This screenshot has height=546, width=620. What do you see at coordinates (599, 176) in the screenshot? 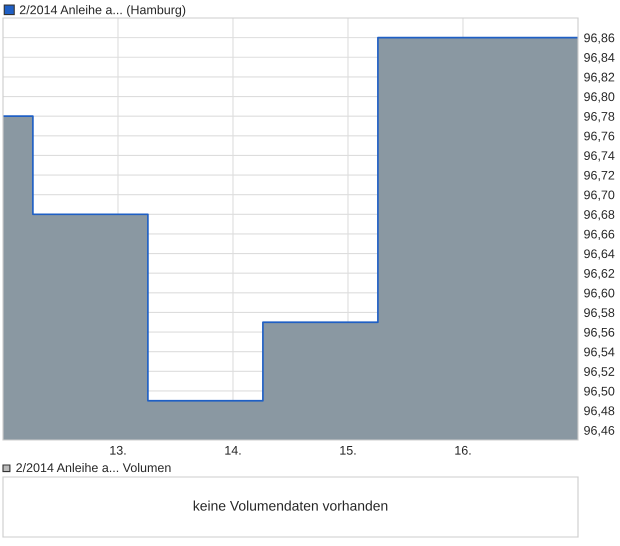
I see `y-tick-label: 96,72` at bounding box center [599, 176].